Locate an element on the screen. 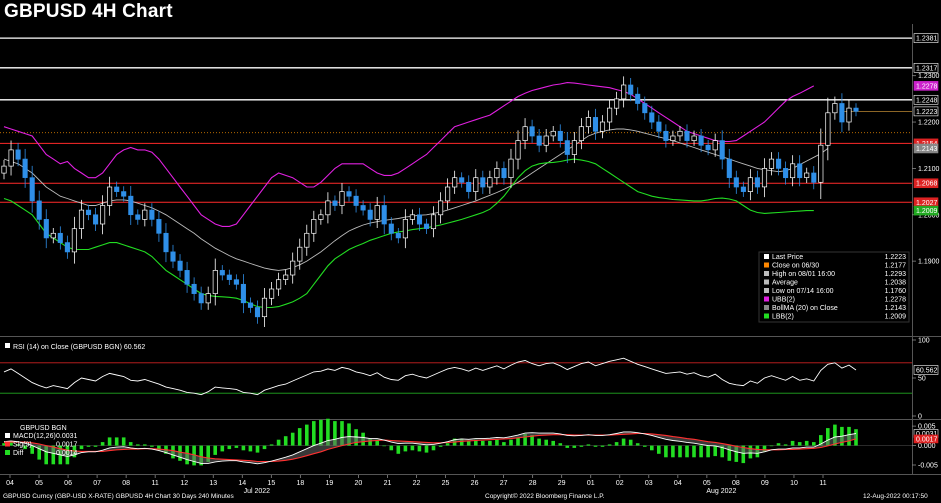 The image size is (941, 503). x-tick-label-28: 11 is located at coordinates (822, 483).